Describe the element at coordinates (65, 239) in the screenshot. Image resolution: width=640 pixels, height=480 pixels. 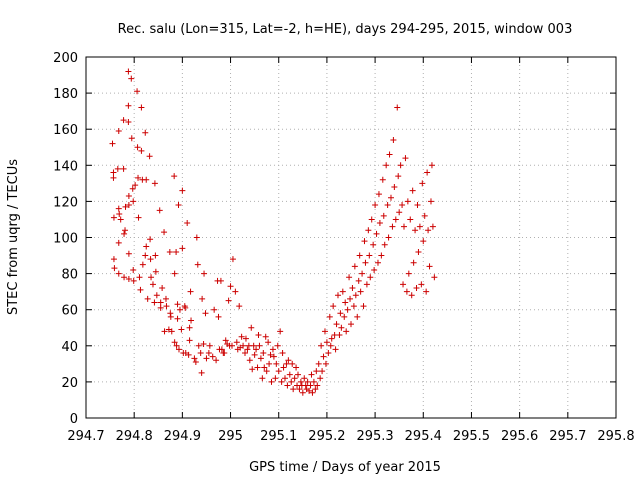
I see `y-tick-labels: 0 20 40 60 80 100 120 140 160 180 200` at that location.